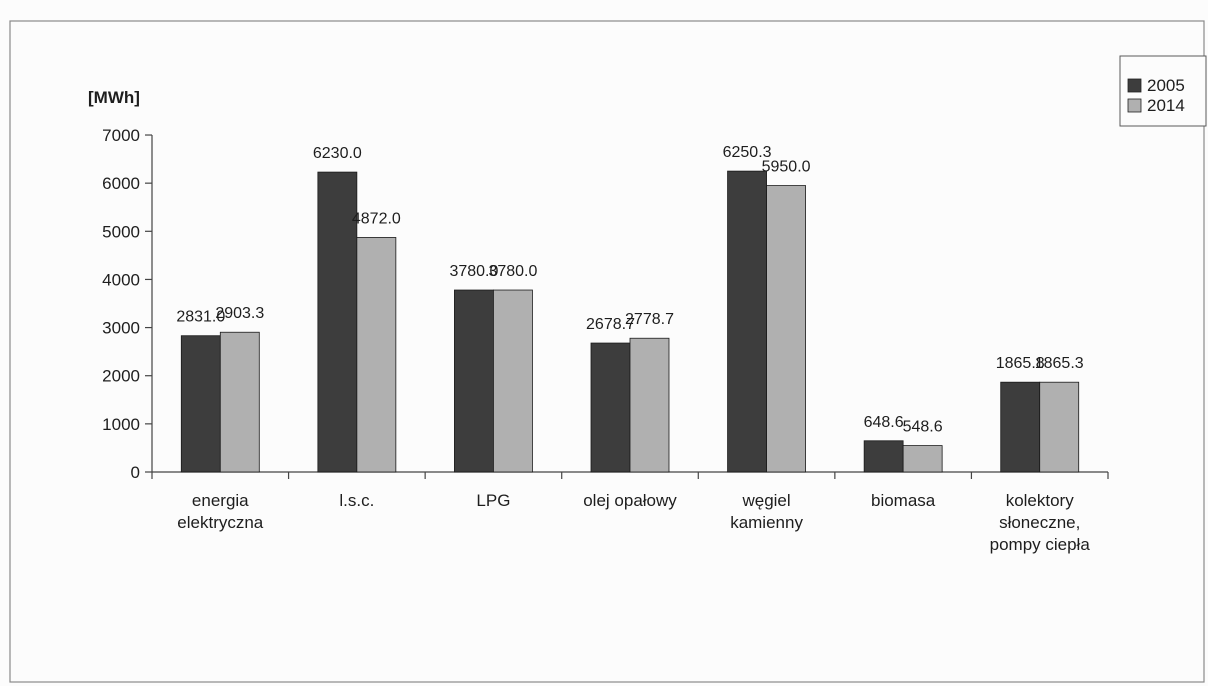 This screenshot has height=686, width=1208. Describe the element at coordinates (1166, 105) in the screenshot. I see `legend-label-2014: 2014` at that location.